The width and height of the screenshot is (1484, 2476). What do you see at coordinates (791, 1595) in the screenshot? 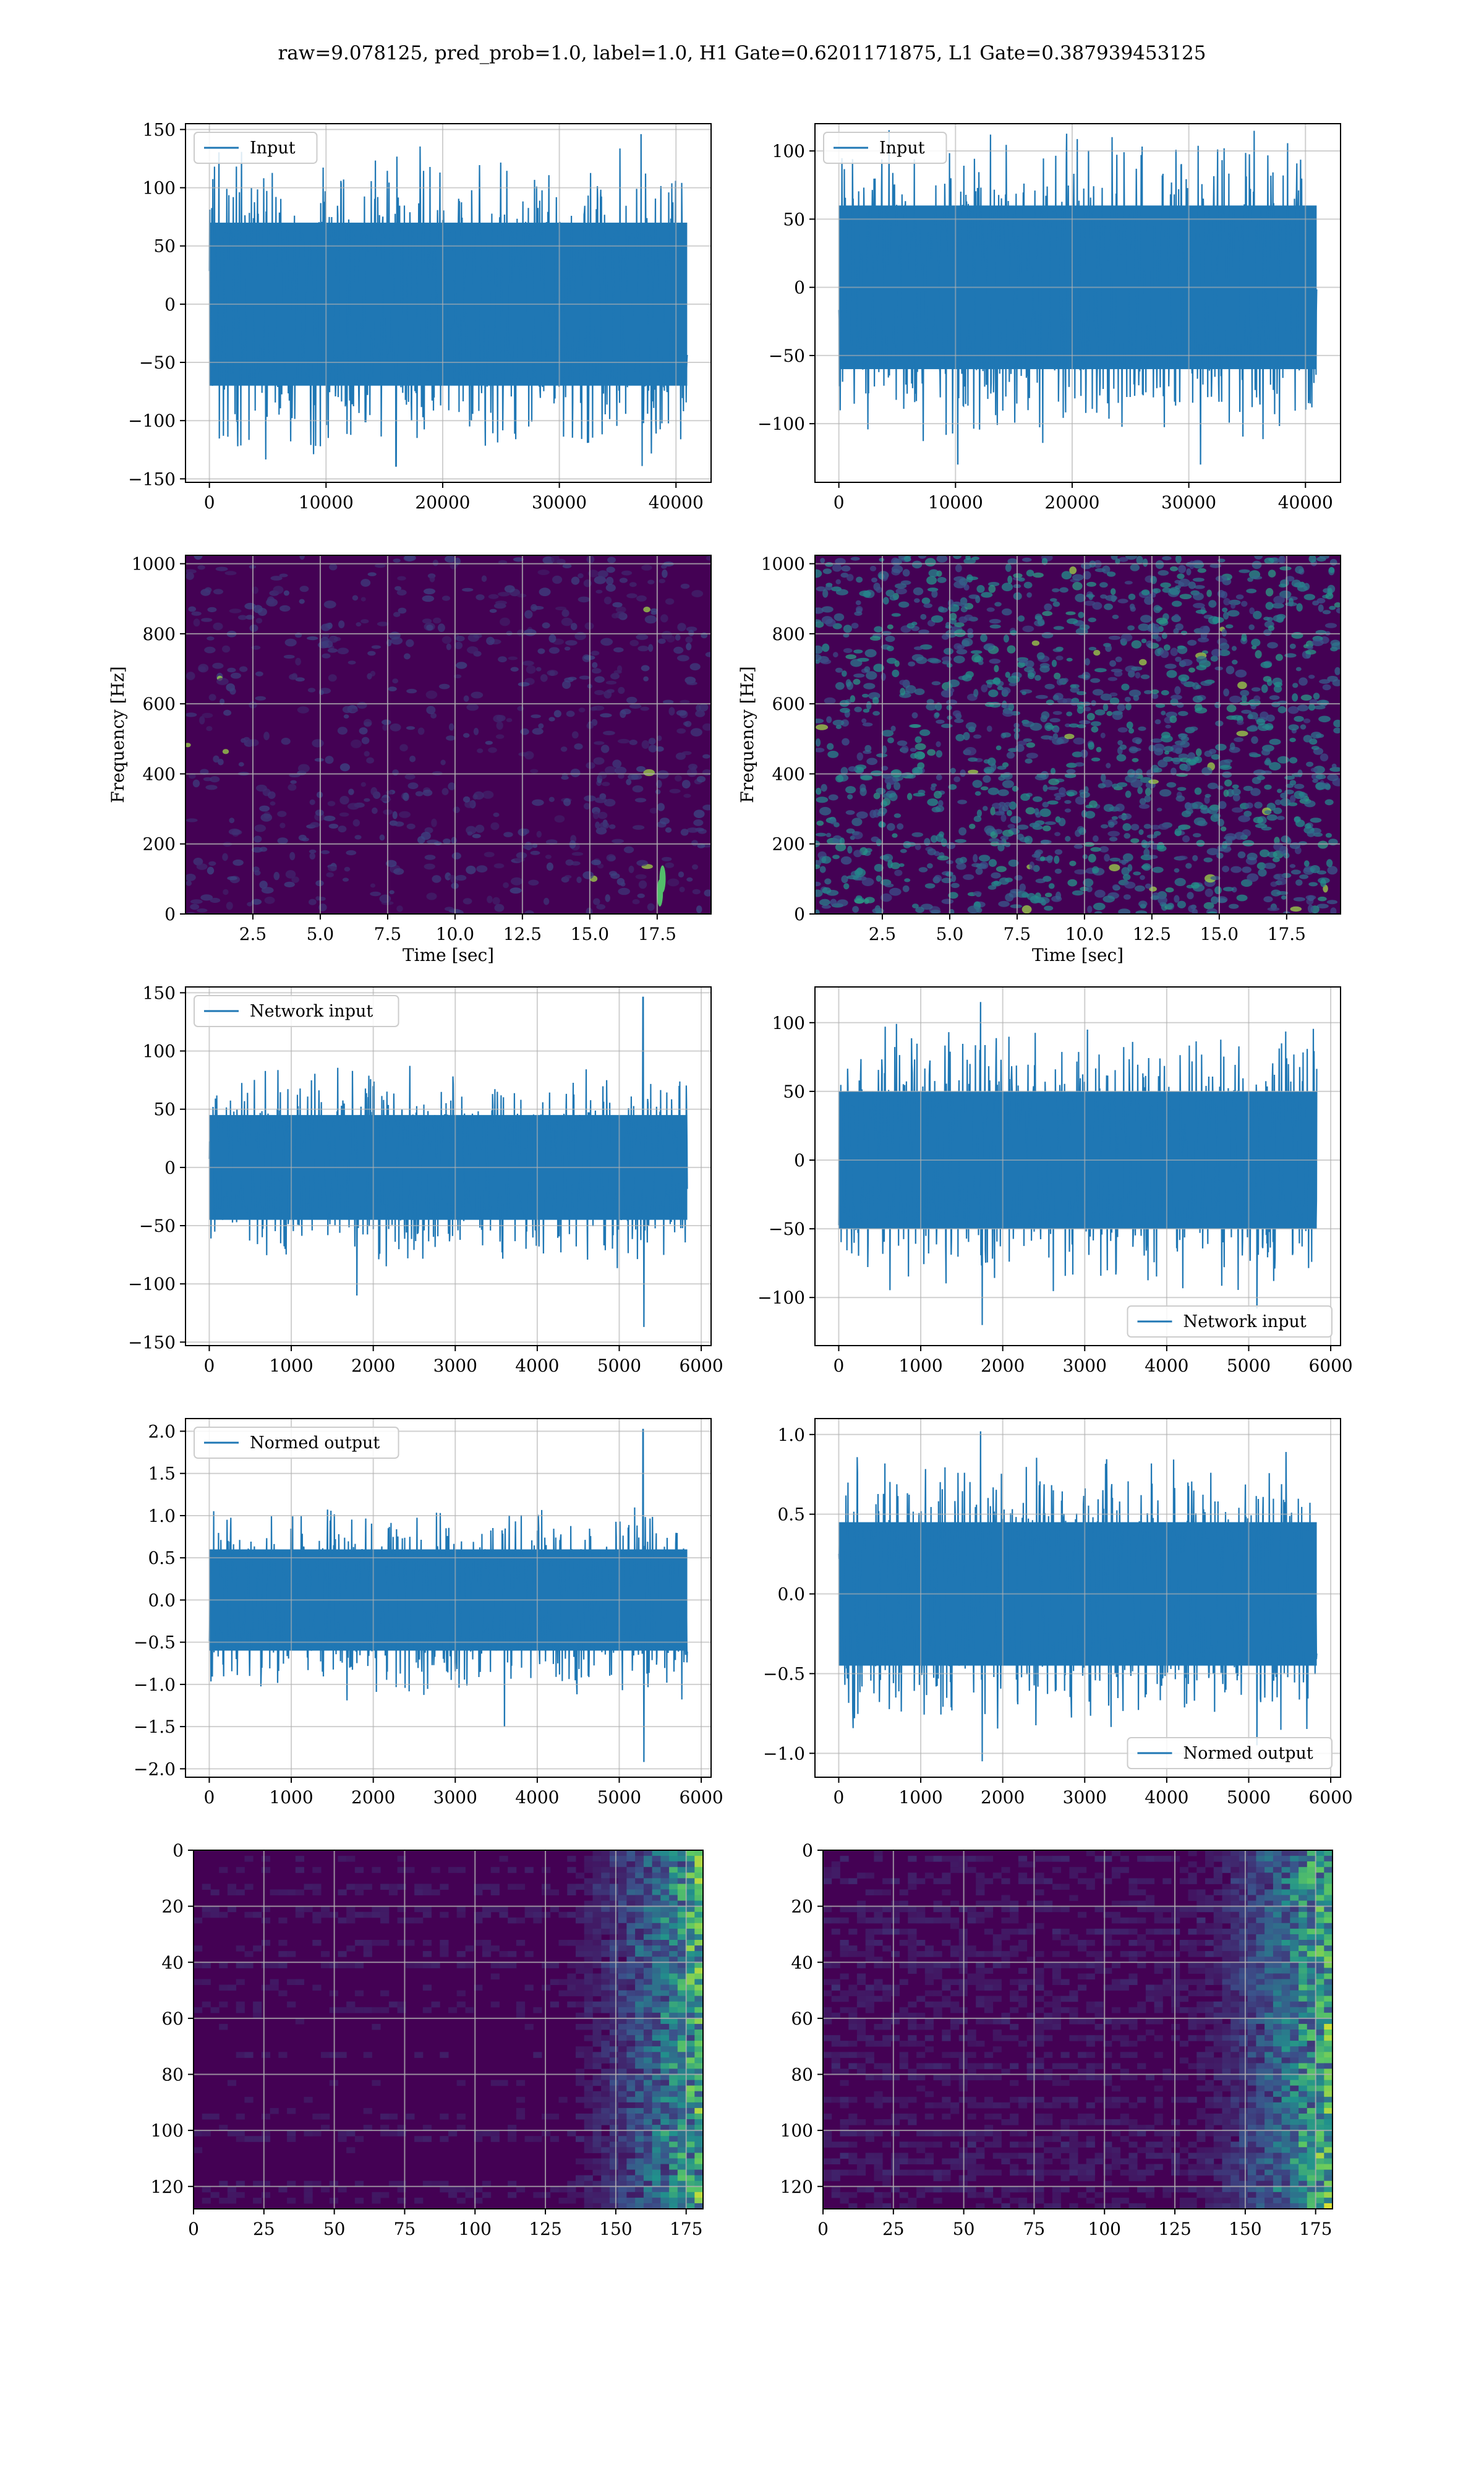
I see `l1-normed-output-ytick-label: 0.0` at bounding box center [791, 1595].